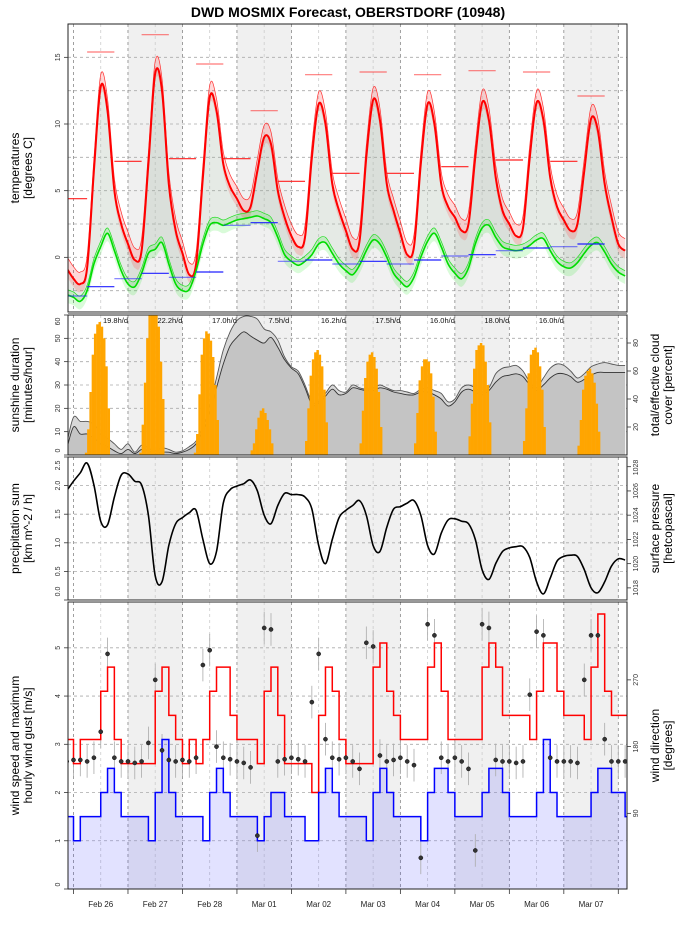 Image resolution: width=696 pixels, height=930 pixels. Describe the element at coordinates (347, 790) in the screenshot. I see `wind-speed-line` at that location.